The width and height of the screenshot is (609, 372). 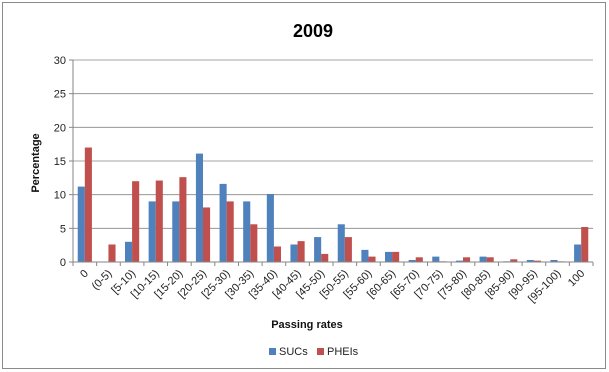 I want to click on y-tick-label: 20, so click(x=60, y=128).